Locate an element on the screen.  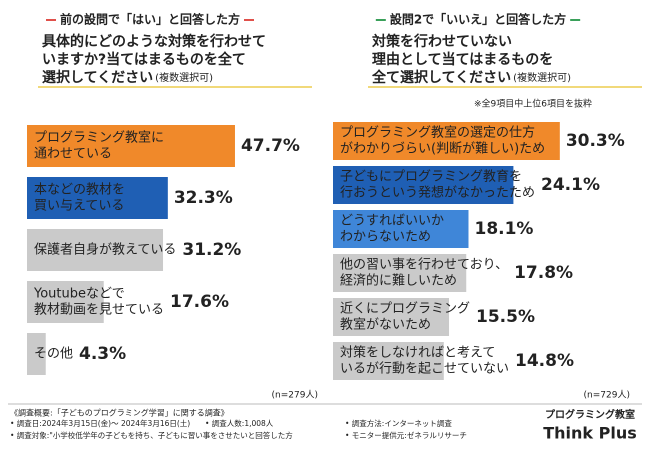
category-label: 教室がないため is located at coordinates (385, 325).